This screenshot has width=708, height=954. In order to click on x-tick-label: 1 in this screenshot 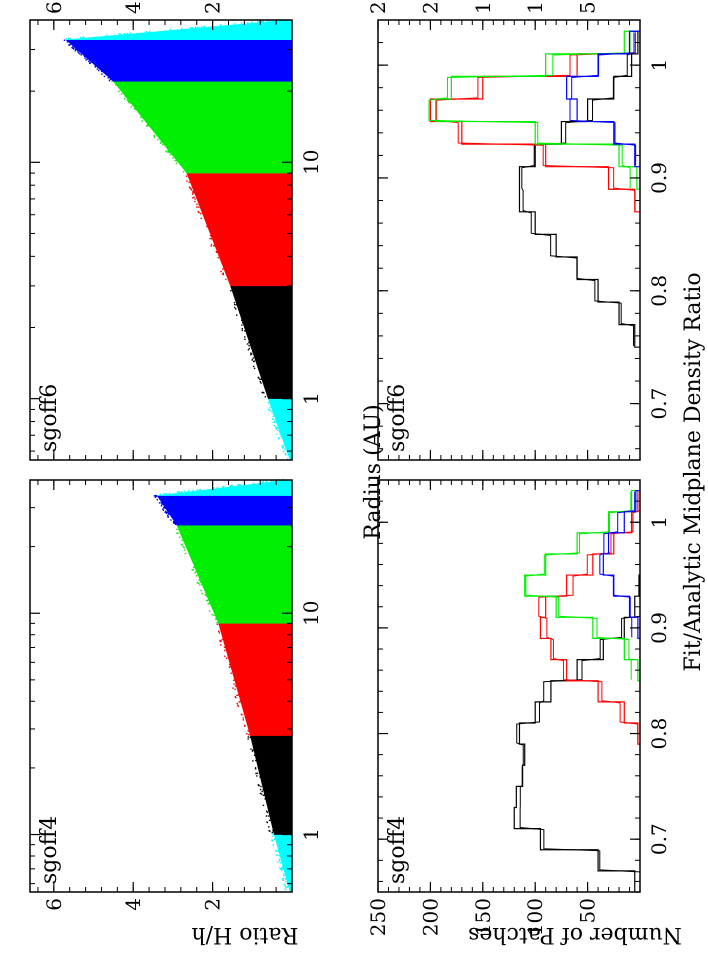, I will do `click(659, 65)`.